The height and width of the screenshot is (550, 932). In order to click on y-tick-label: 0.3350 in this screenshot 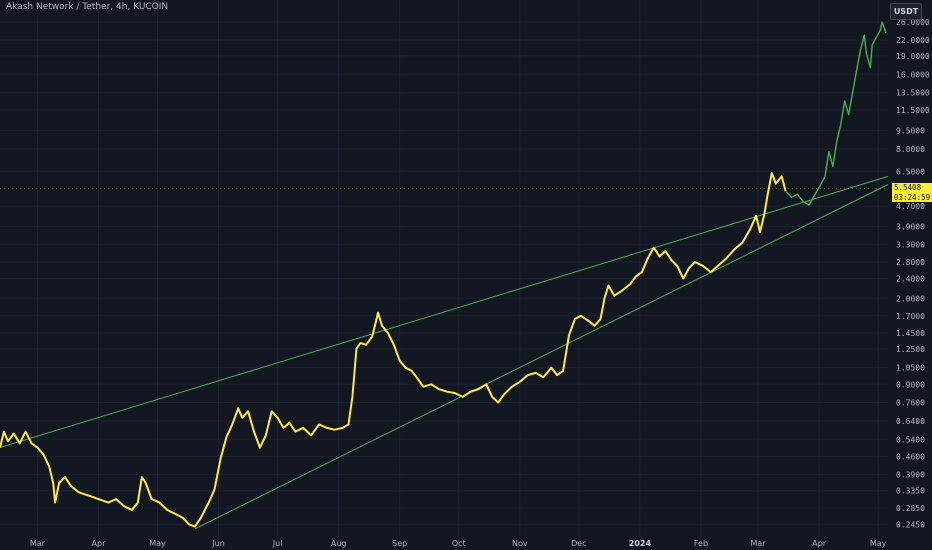, I will do `click(910, 491)`.